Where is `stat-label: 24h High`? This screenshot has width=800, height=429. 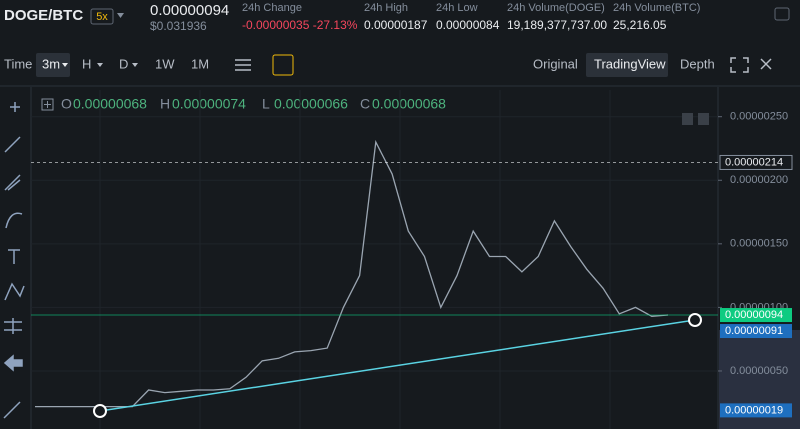
stat-label: 24h High is located at coordinates (386, 8).